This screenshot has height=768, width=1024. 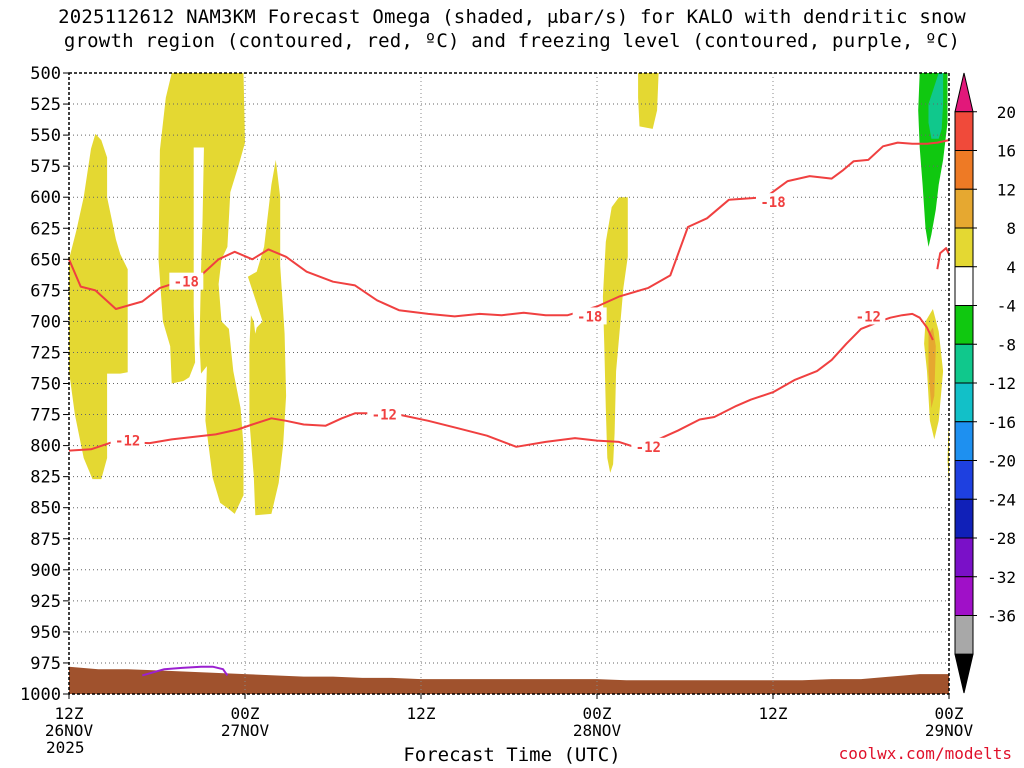 What do you see at coordinates (45, 291) in the screenshot?
I see `y-tick-label-675: 675` at bounding box center [45, 291].